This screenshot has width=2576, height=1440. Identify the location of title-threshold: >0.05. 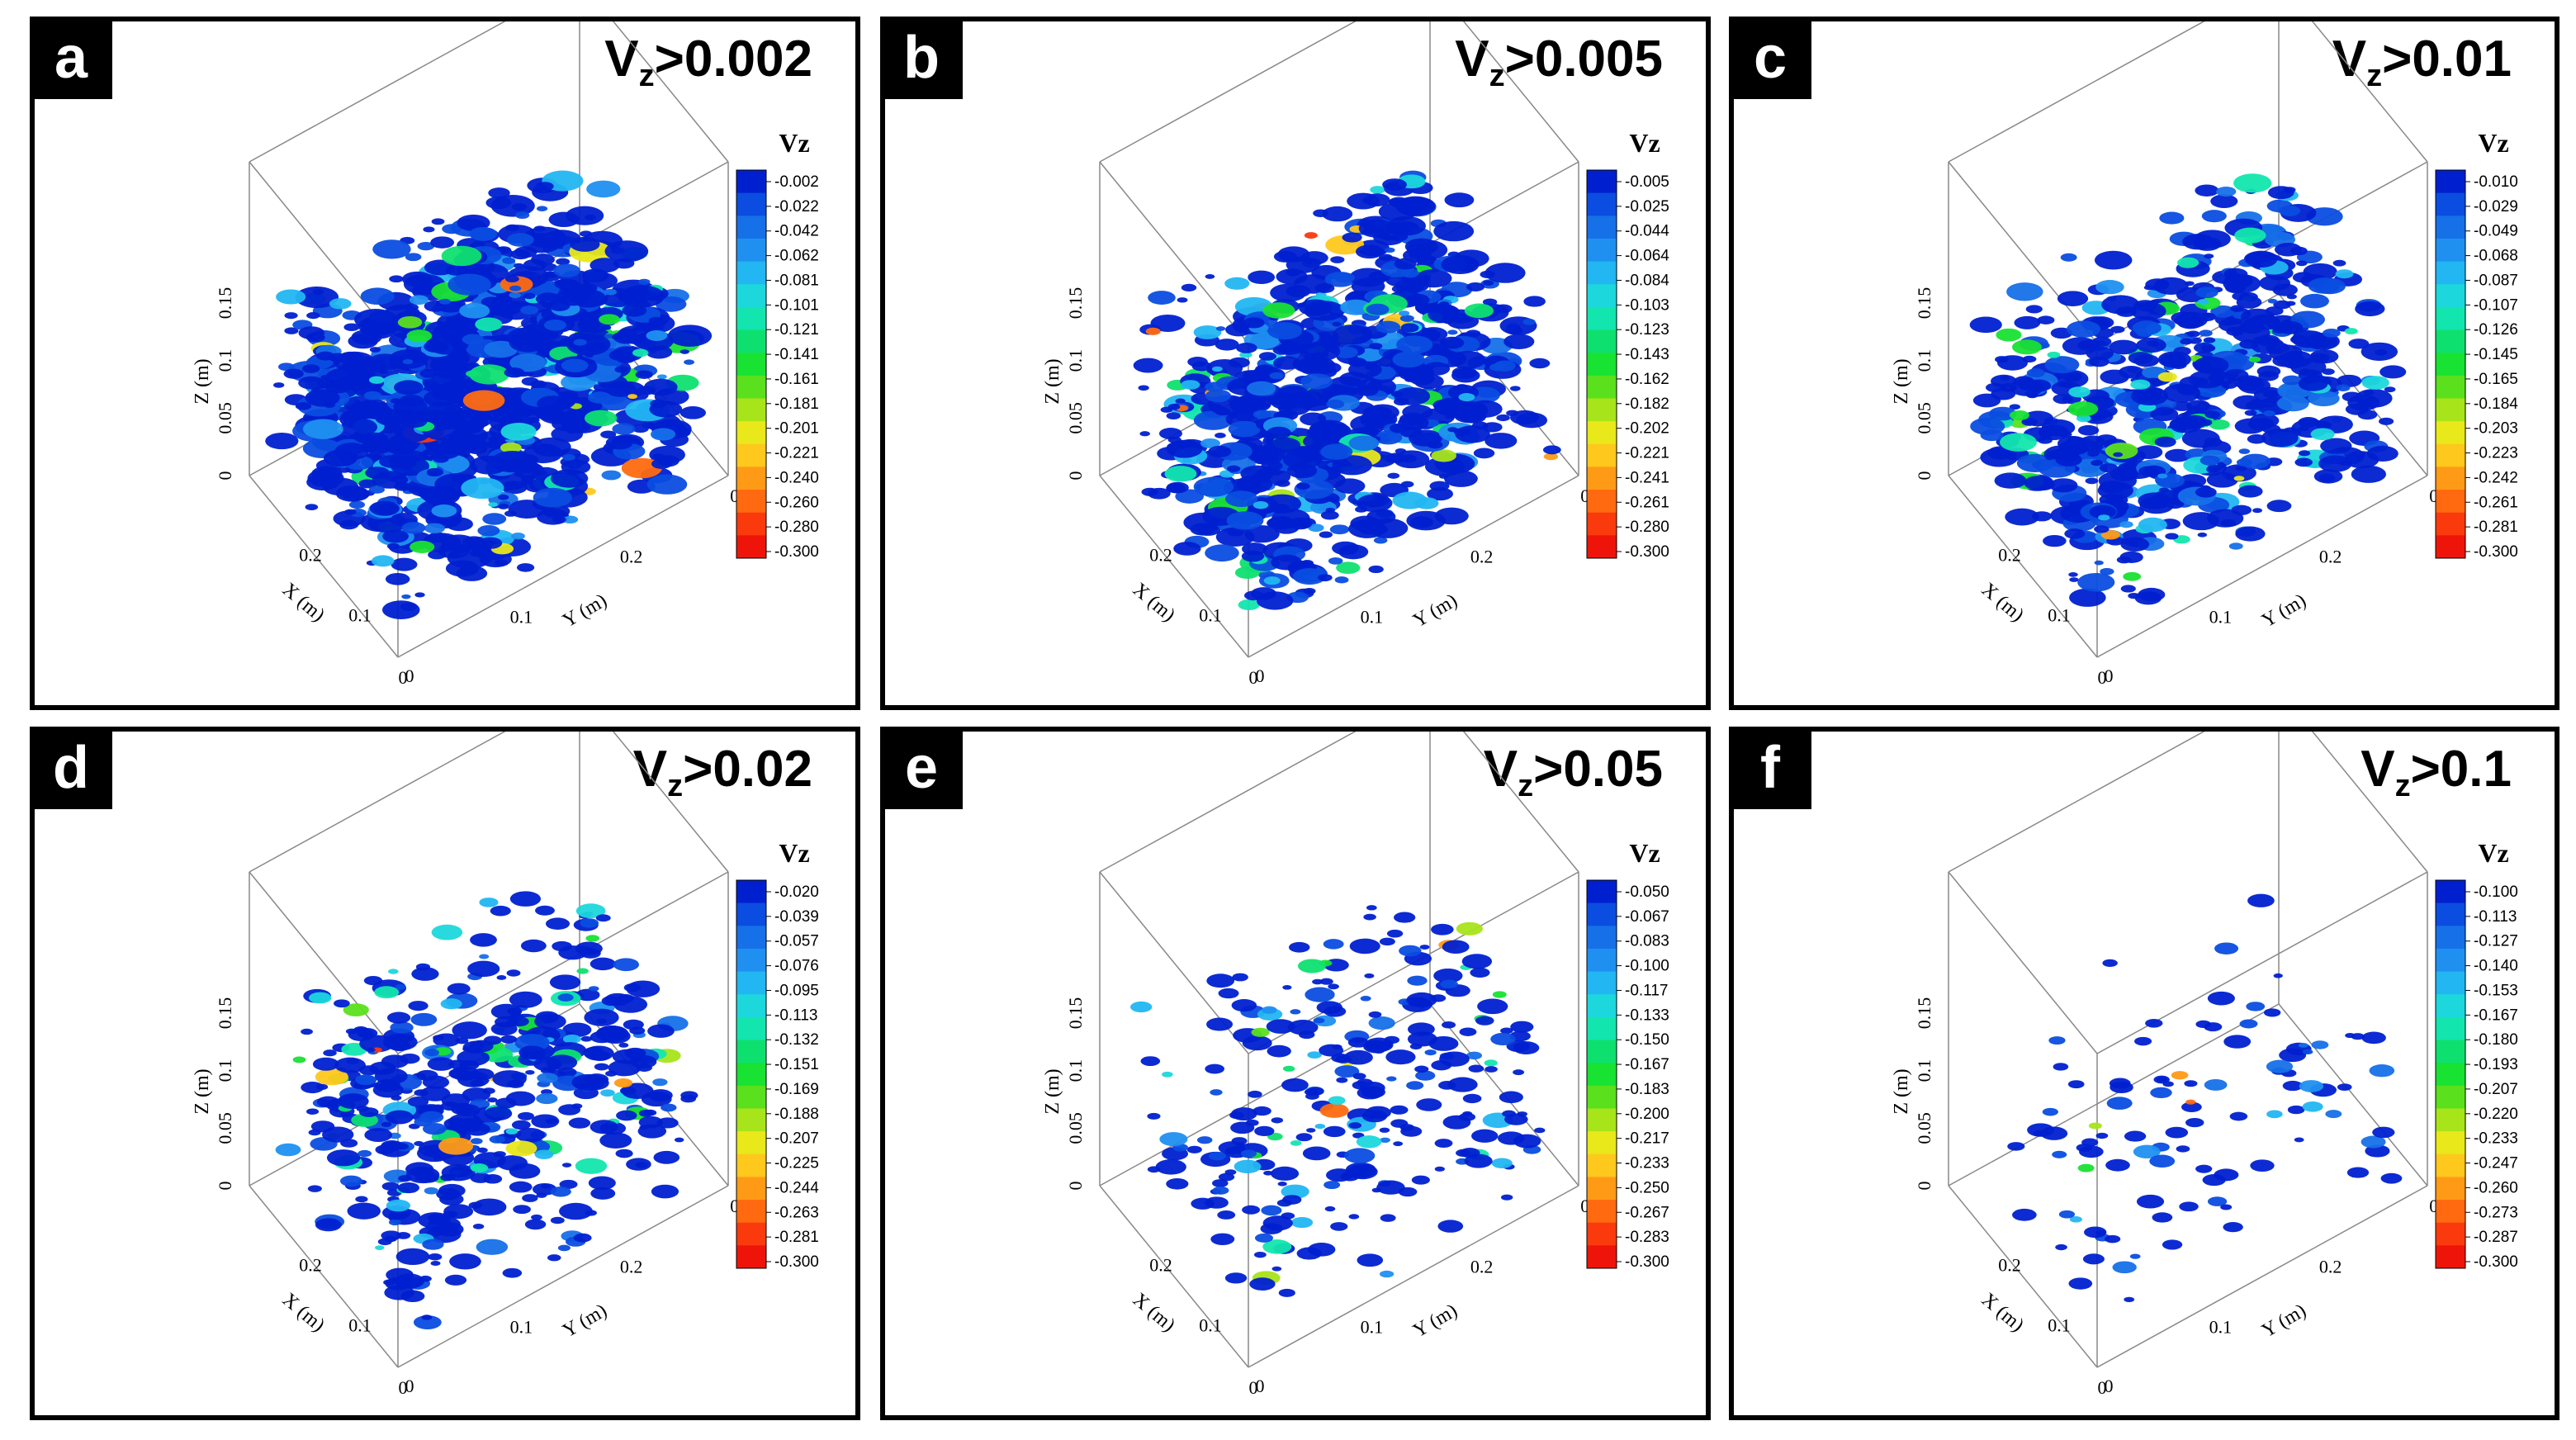
(1598, 769).